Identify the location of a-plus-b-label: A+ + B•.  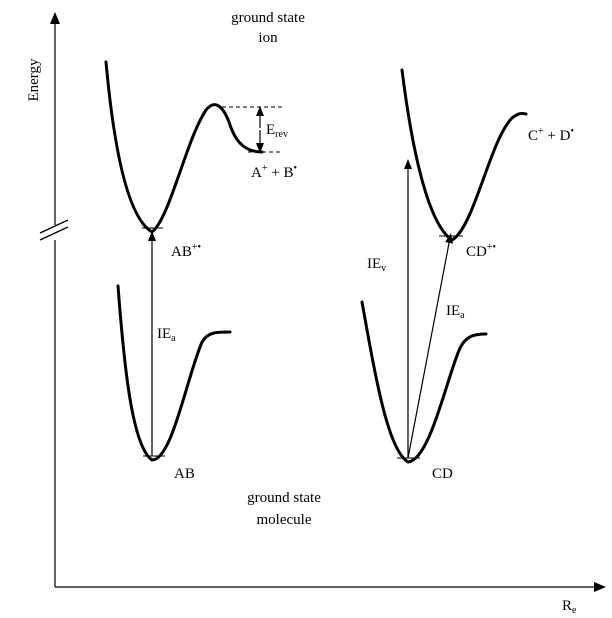
(274, 172).